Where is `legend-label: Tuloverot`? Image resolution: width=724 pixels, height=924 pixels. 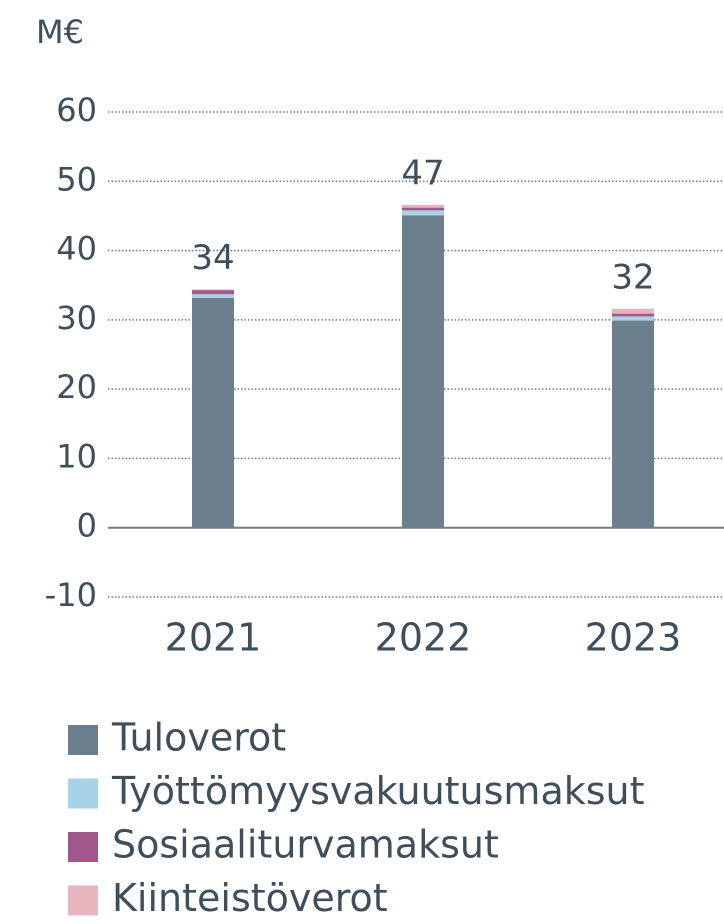 legend-label: Tuloverot is located at coordinates (198, 738).